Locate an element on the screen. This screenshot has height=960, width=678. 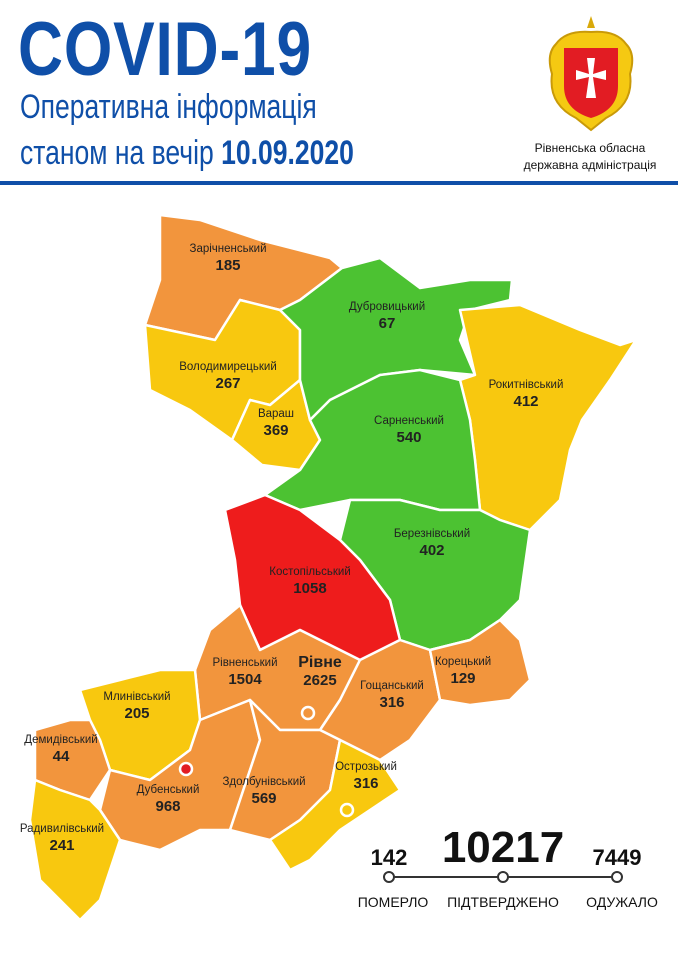
region-cases: 67 is located at coordinates (387, 323).